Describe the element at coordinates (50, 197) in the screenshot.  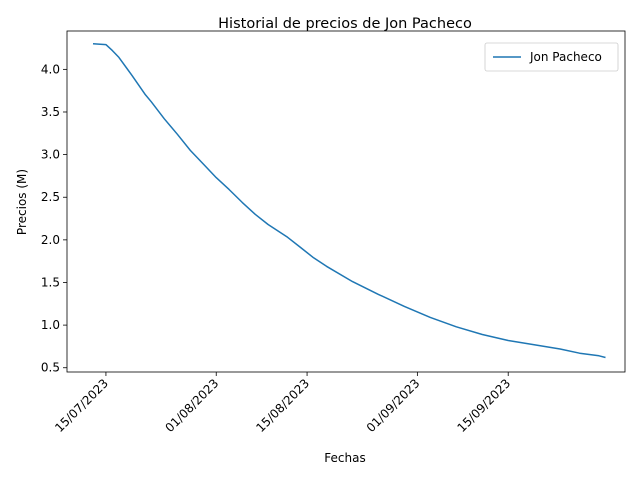
I see `y-tick-label: 2.5` at that location.